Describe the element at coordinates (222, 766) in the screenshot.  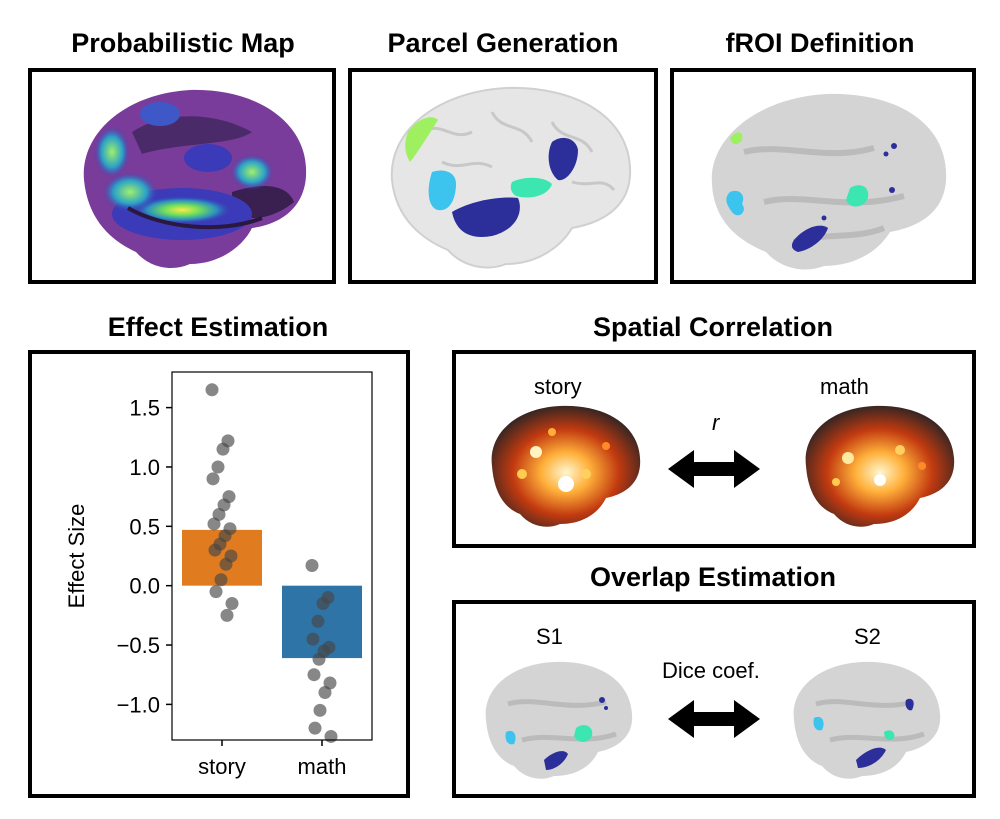
I see `x-tick-label-story: story` at that location.